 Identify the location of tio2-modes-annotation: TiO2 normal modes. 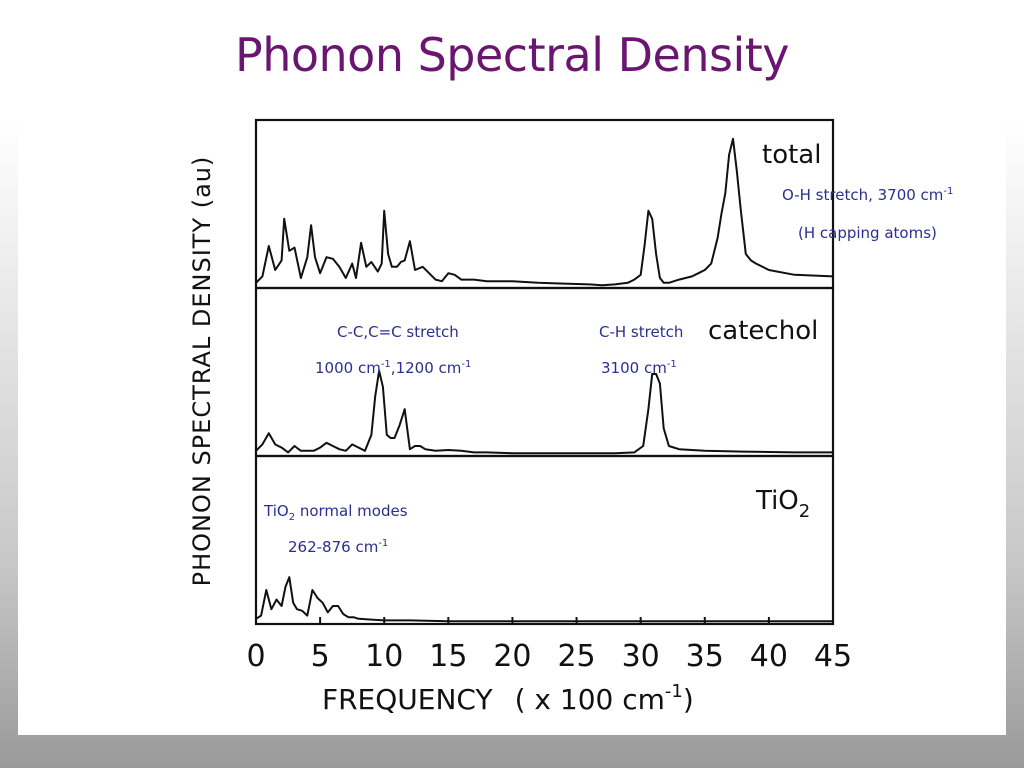
(336, 512).